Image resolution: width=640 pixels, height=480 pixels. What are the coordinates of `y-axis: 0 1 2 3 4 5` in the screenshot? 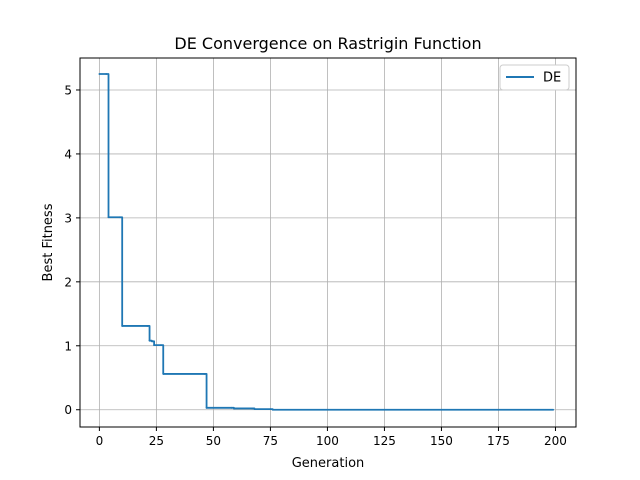 It's located at (72, 250).